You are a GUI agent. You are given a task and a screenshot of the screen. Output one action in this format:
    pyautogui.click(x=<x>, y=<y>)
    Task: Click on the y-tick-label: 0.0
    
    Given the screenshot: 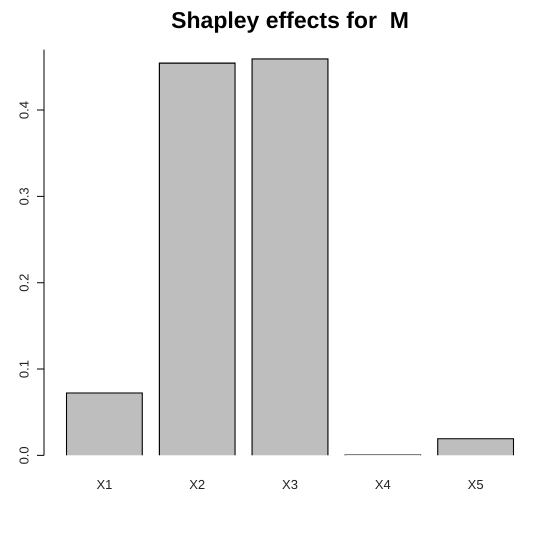 What is the action you would take?
    pyautogui.click(x=24, y=455)
    